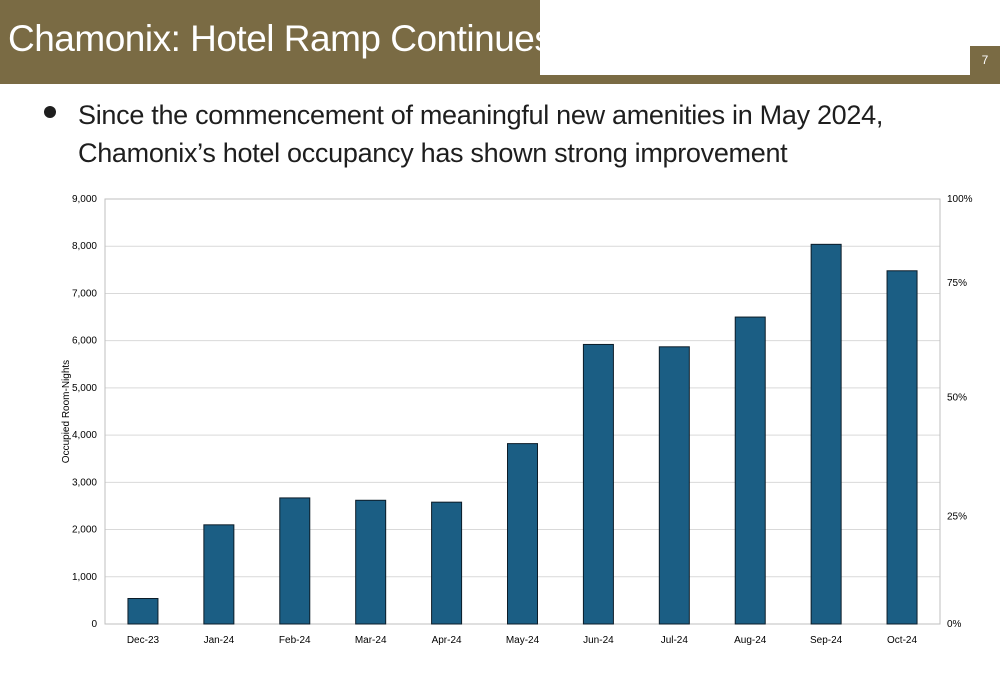 This screenshot has width=1000, height=685. What do you see at coordinates (84, 435) in the screenshot?
I see `y-tick-label: 4,000` at bounding box center [84, 435].